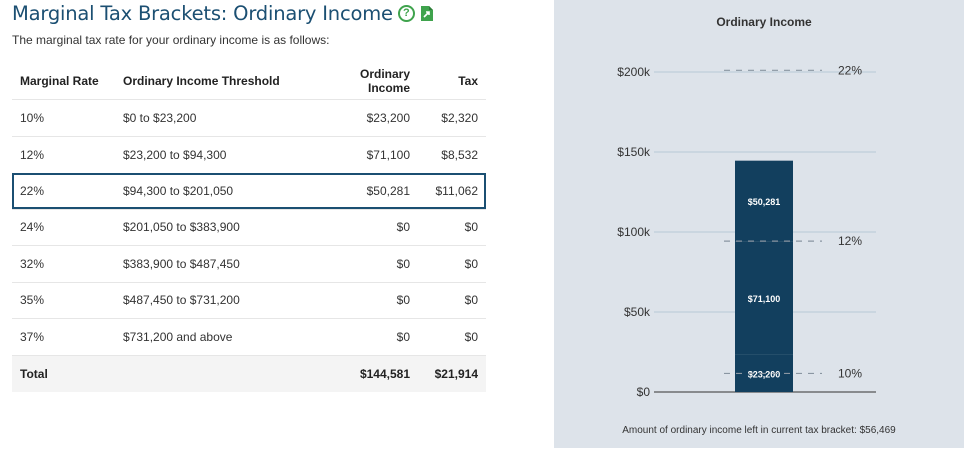 Image resolution: width=980 pixels, height=458 pixels. I want to click on income-cell: $23,200, so click(370, 117).